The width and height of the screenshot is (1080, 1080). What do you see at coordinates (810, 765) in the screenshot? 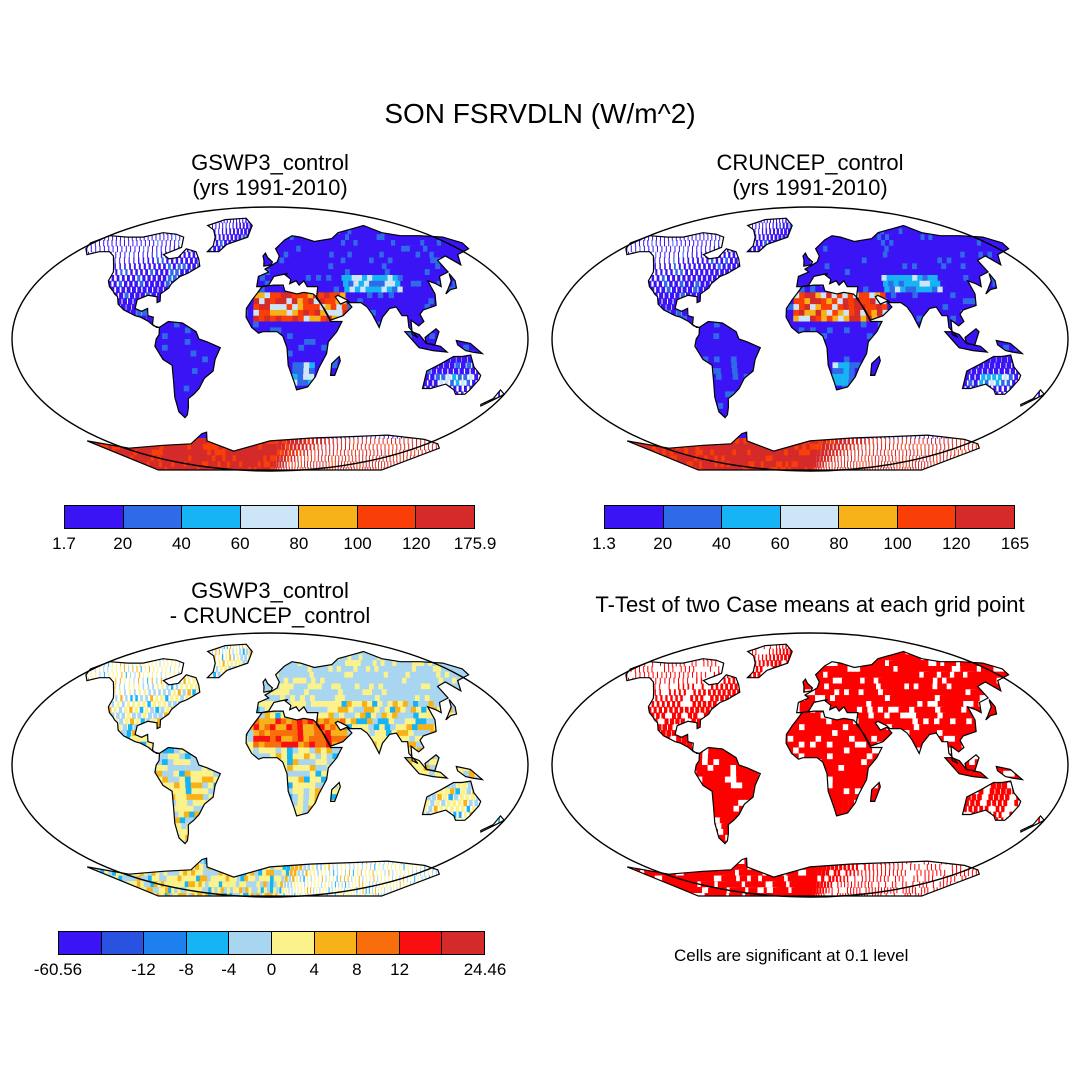
I see `map-ttest` at bounding box center [810, 765].